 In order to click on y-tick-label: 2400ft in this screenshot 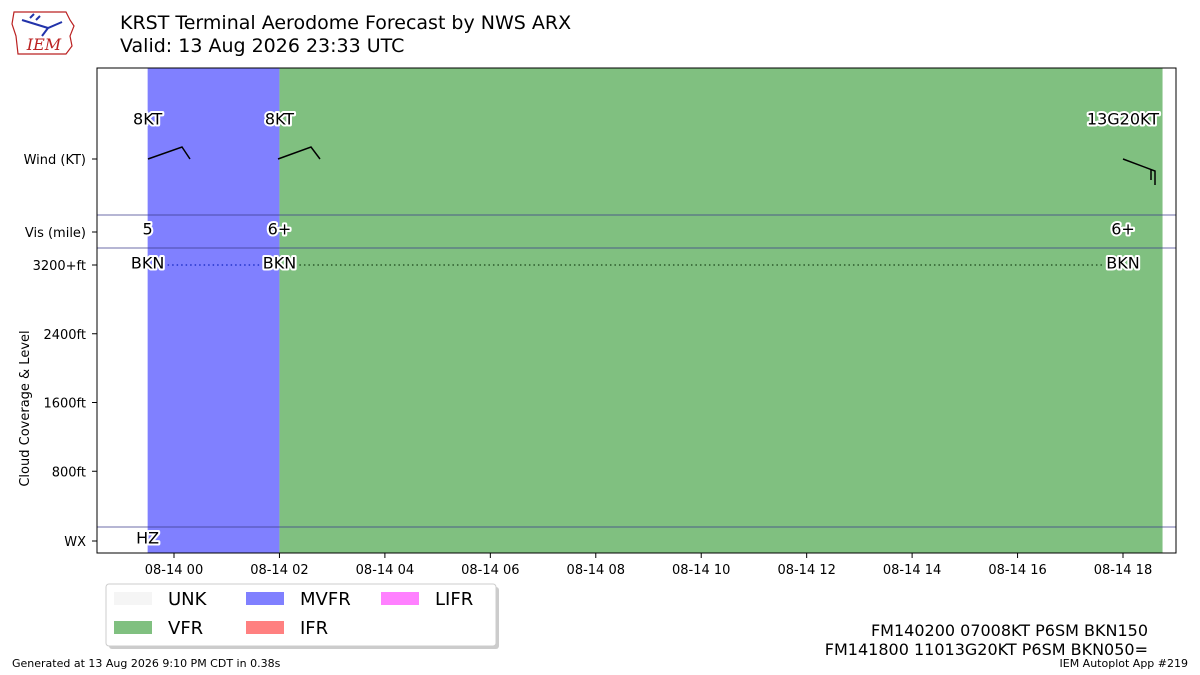, I will do `click(64, 335)`.